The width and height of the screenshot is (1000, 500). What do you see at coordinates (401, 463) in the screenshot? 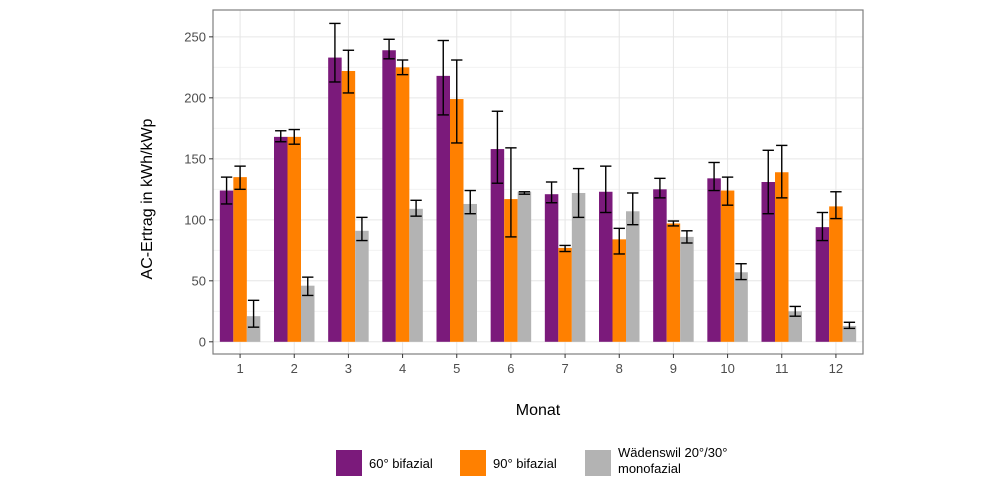
I see `legend-label: 60° bifazial` at bounding box center [401, 463].